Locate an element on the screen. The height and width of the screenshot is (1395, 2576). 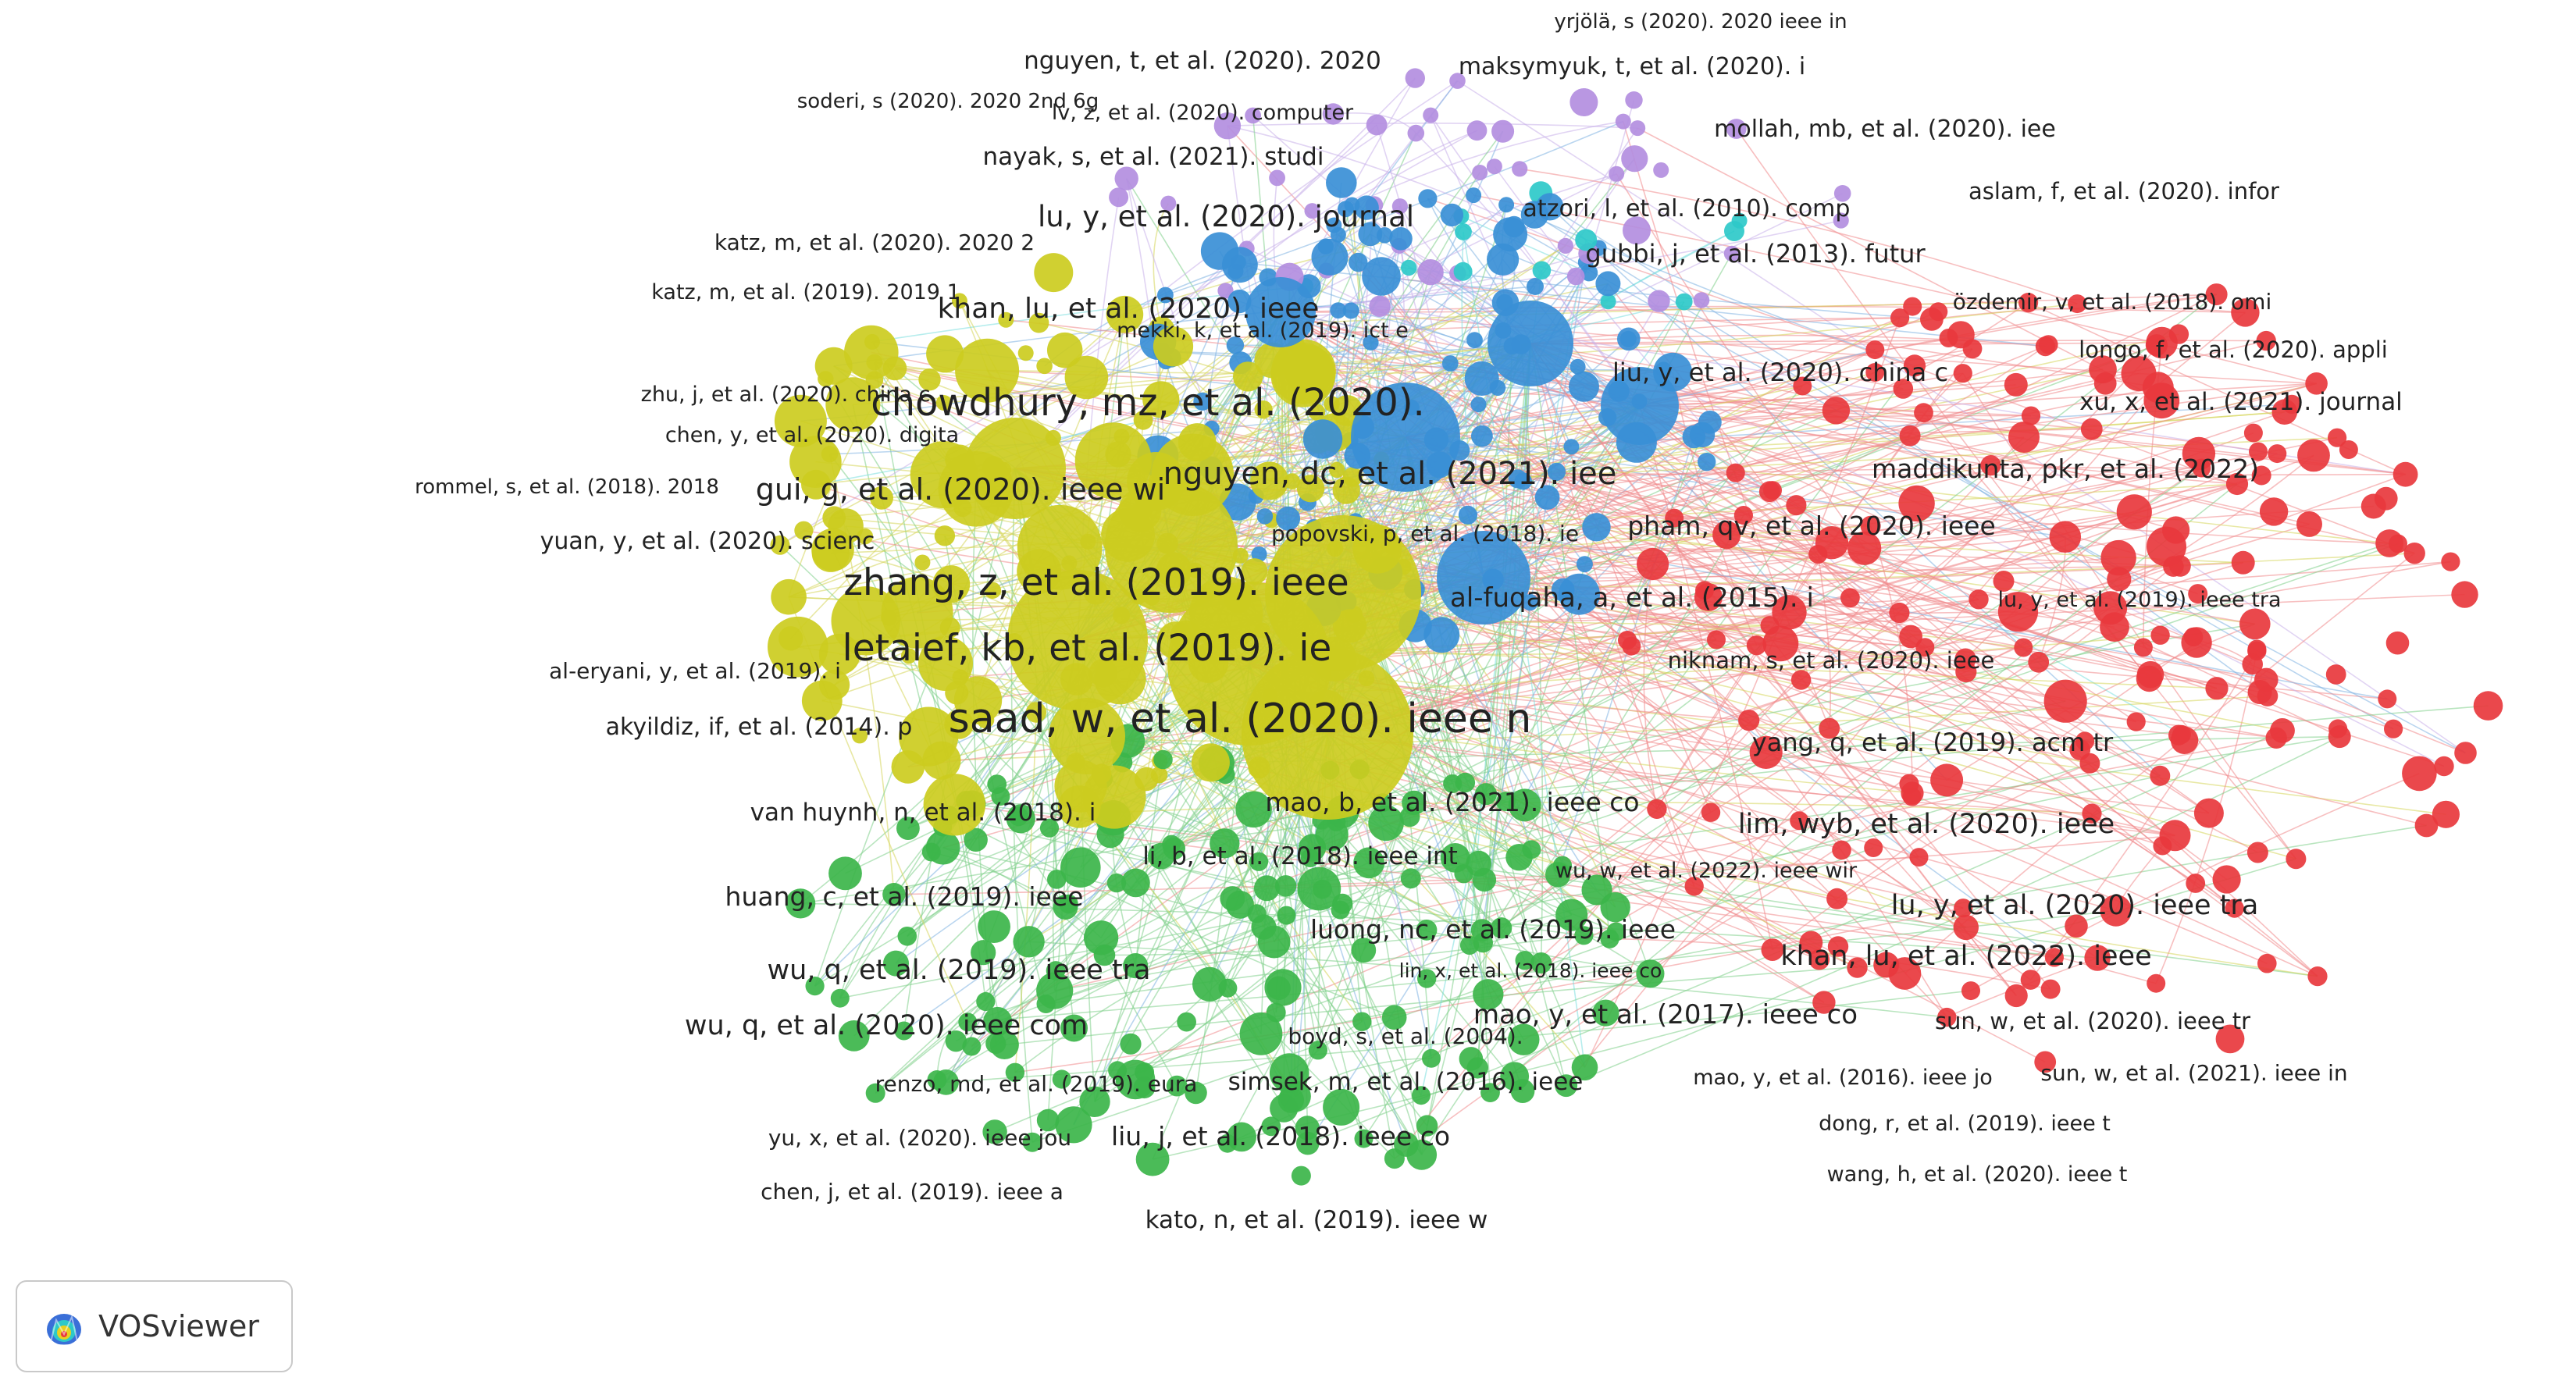
node-label: soderi, s (2020). 2020 2nd 6g is located at coordinates (948, 101).